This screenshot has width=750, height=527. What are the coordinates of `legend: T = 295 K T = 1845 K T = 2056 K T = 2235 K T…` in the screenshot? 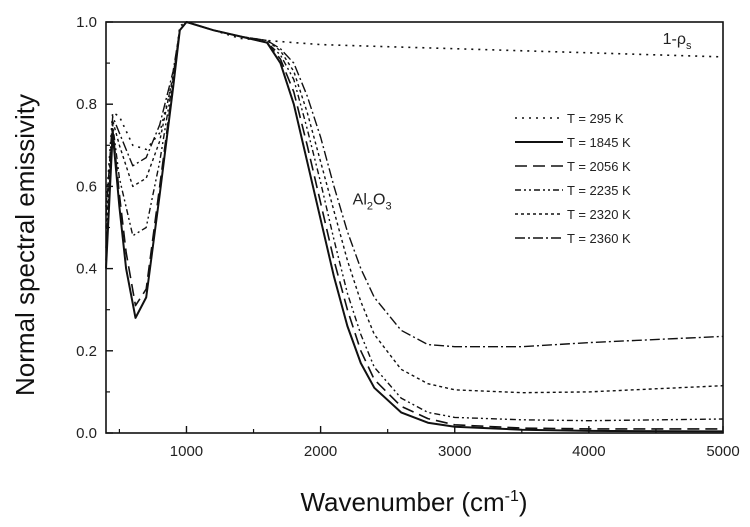 It's located at (573, 178).